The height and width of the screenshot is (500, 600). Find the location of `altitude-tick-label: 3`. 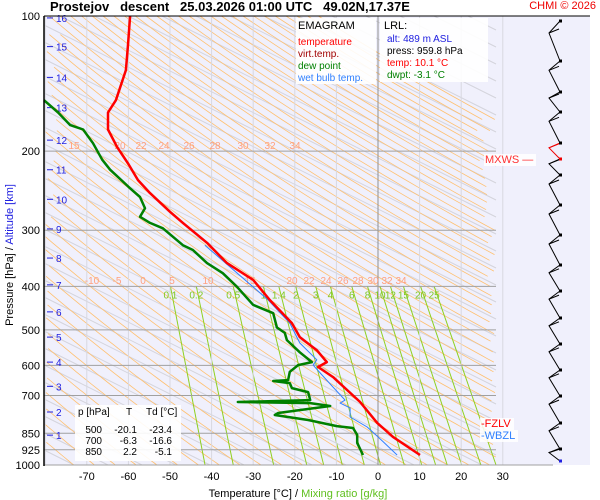

altitude-tick-label: 3 is located at coordinates (59, 387).